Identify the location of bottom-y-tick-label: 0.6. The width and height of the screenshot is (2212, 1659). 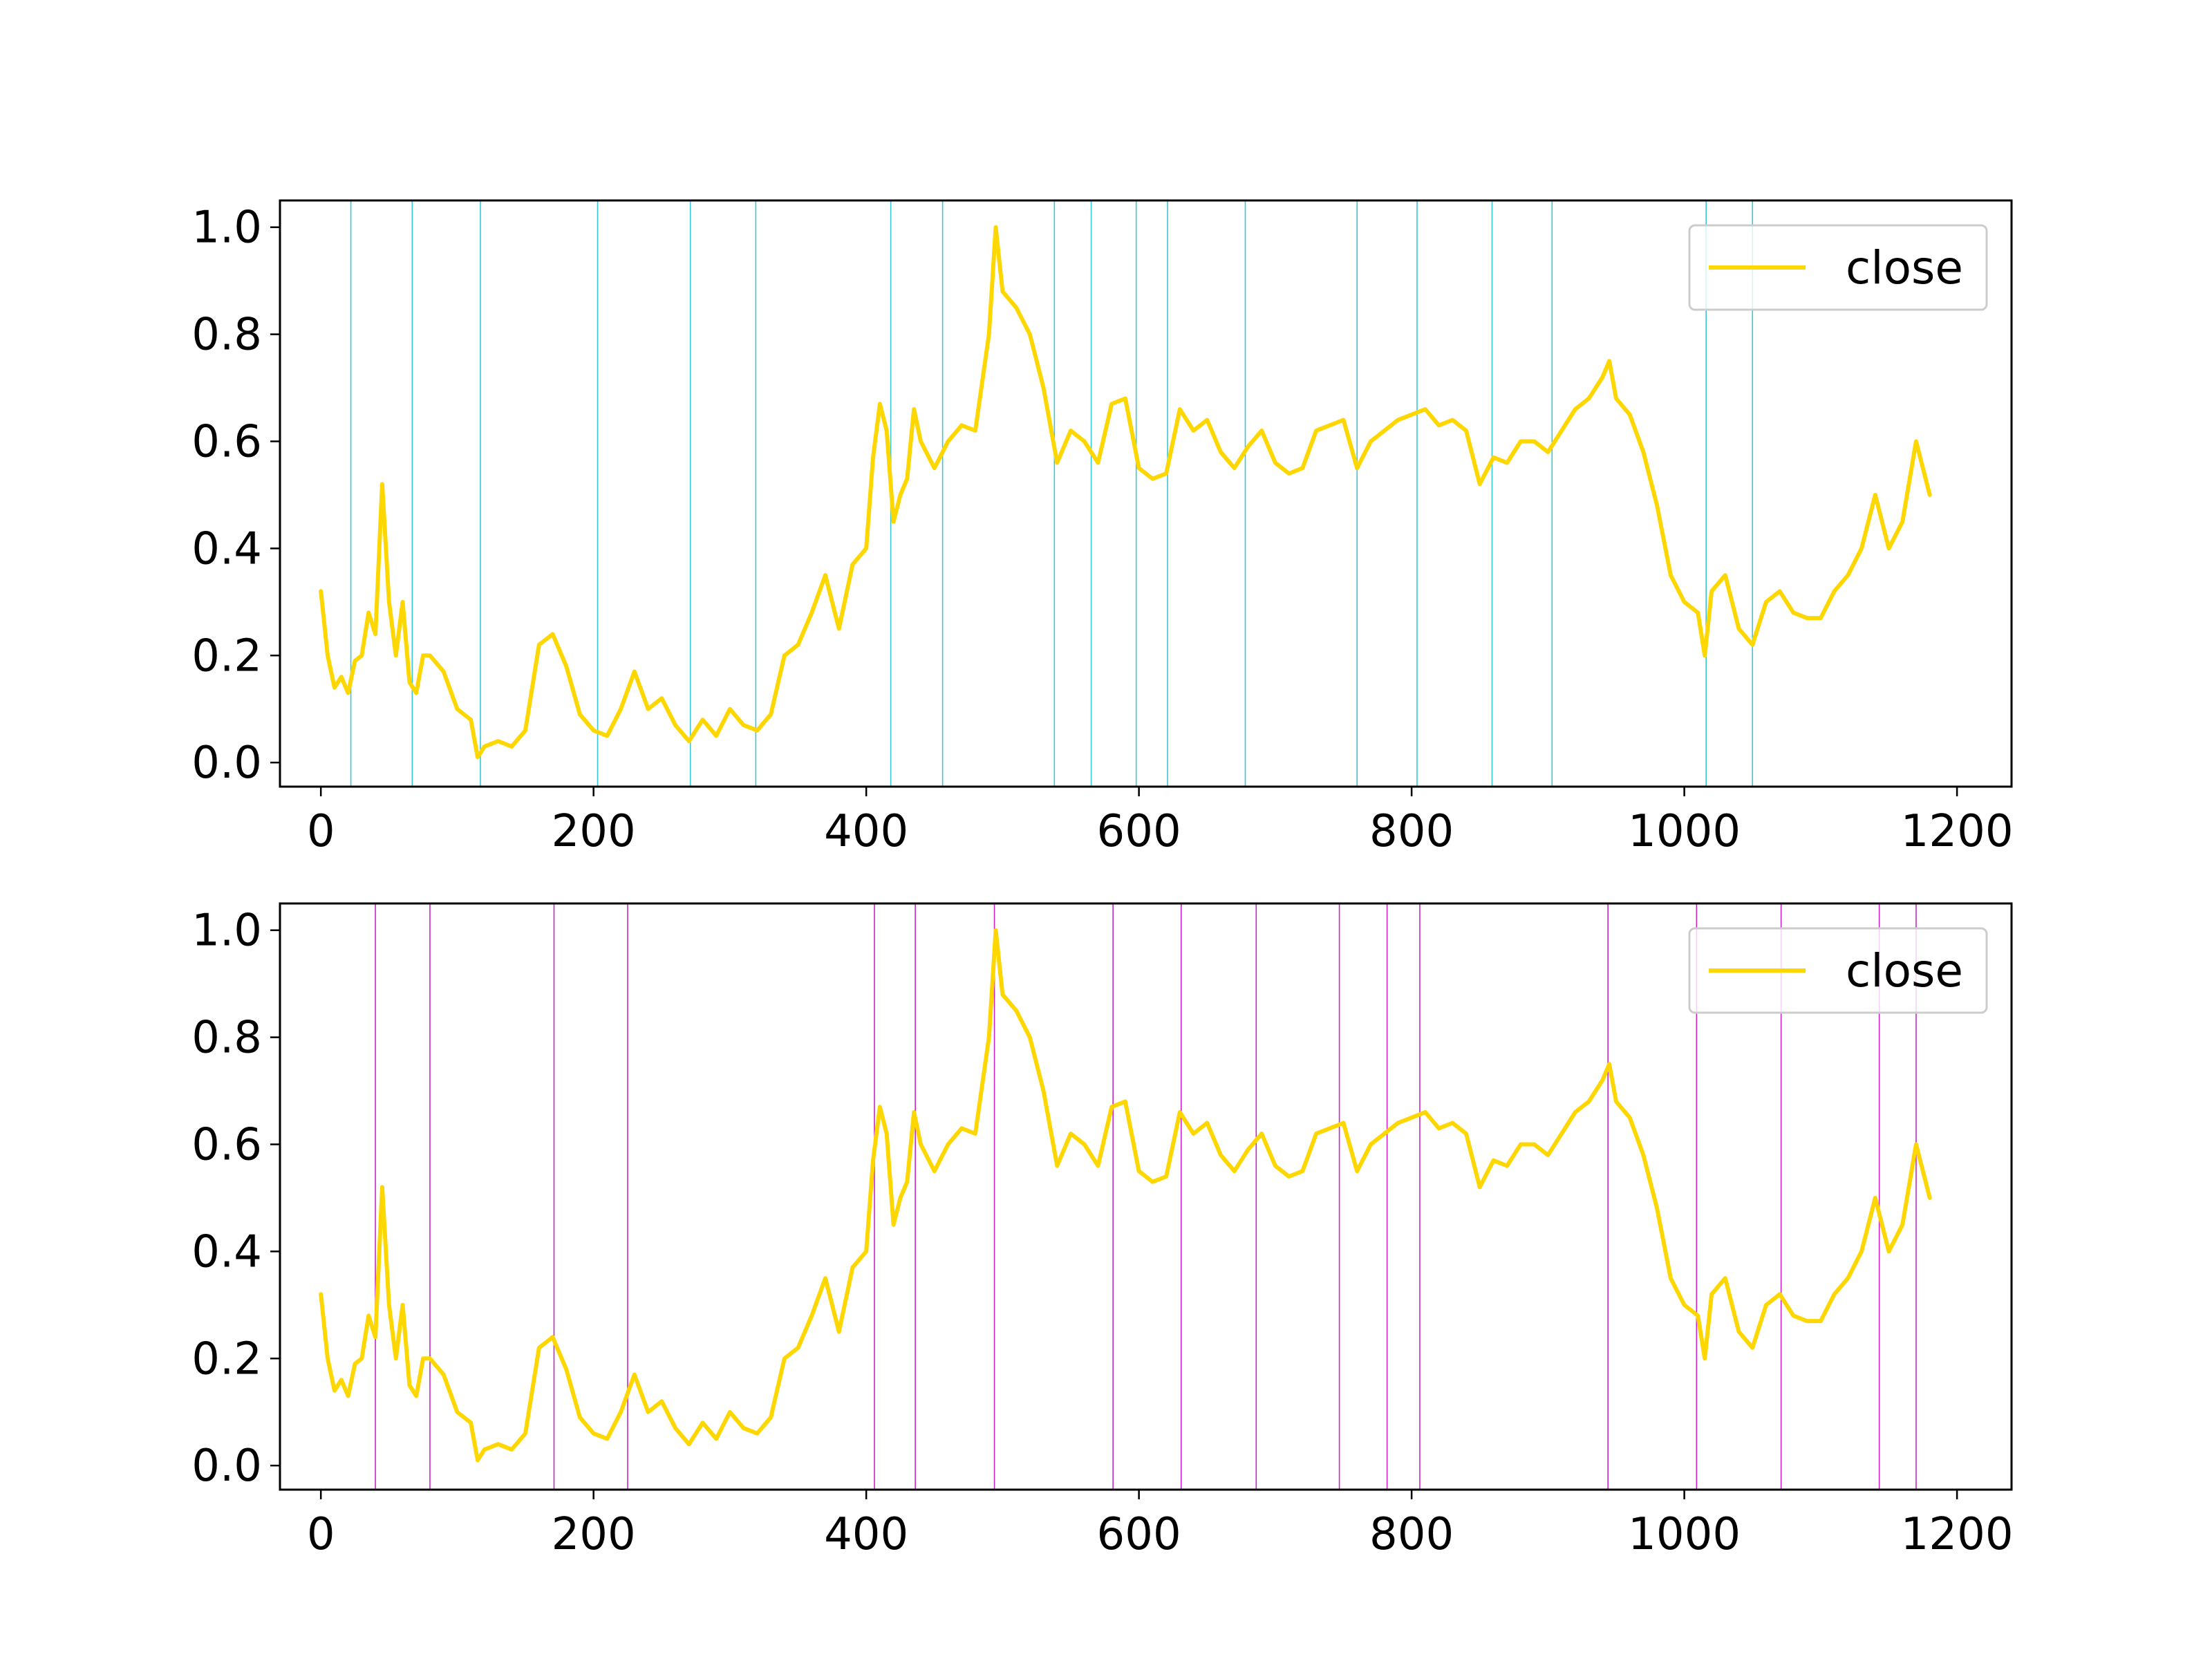
(226, 1145).